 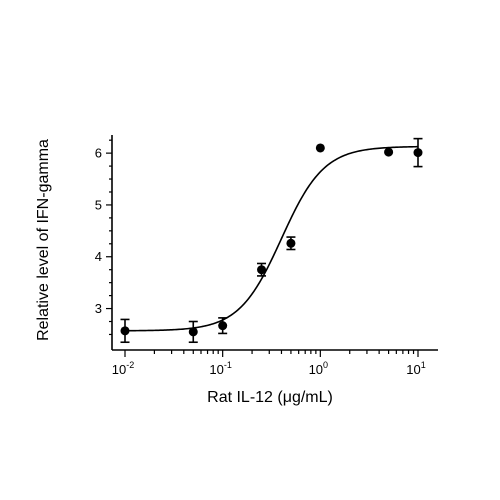 What do you see at coordinates (270, 397) in the screenshot?
I see `x-axis-title: Rat IL-12 (μg/mL)` at bounding box center [270, 397].